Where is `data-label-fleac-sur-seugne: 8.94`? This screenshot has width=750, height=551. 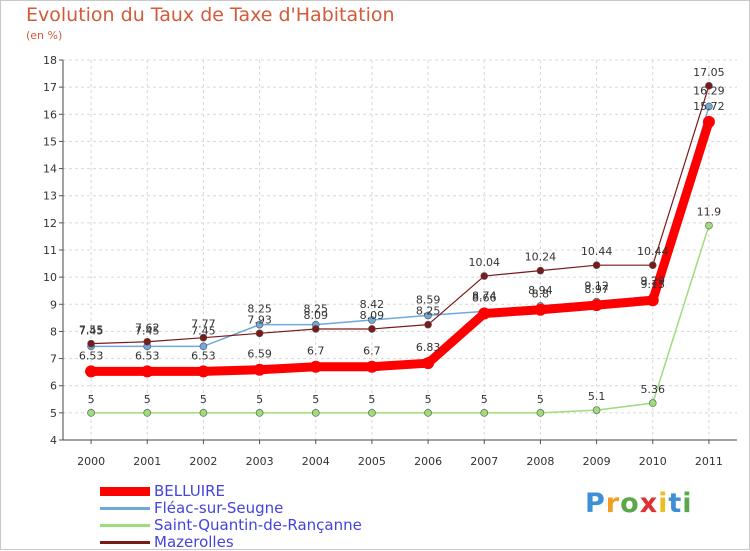 data-label-fleac-sur-seugne: 8.94 is located at coordinates (540, 290).